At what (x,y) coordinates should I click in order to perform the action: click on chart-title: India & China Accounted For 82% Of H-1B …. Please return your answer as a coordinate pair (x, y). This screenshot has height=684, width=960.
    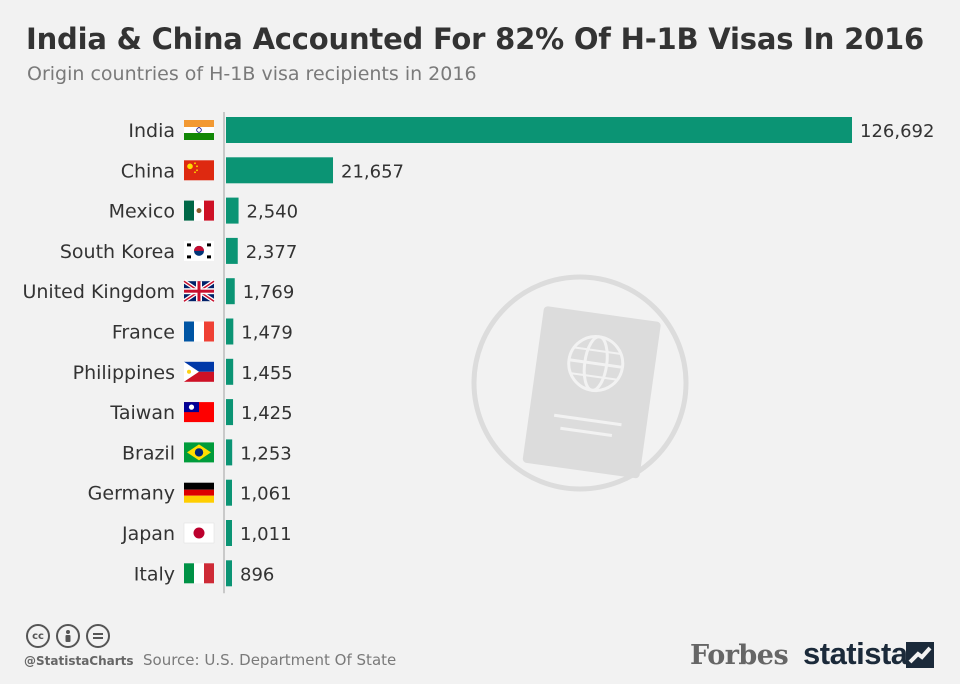
    Looking at the image, I should click on (475, 39).